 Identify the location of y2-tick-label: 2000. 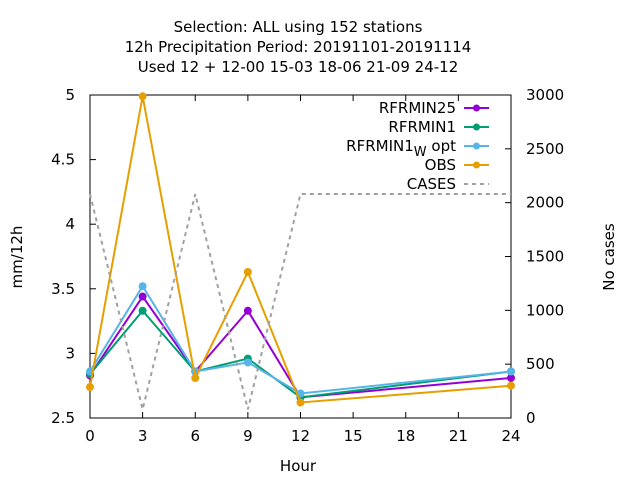
(545, 203).